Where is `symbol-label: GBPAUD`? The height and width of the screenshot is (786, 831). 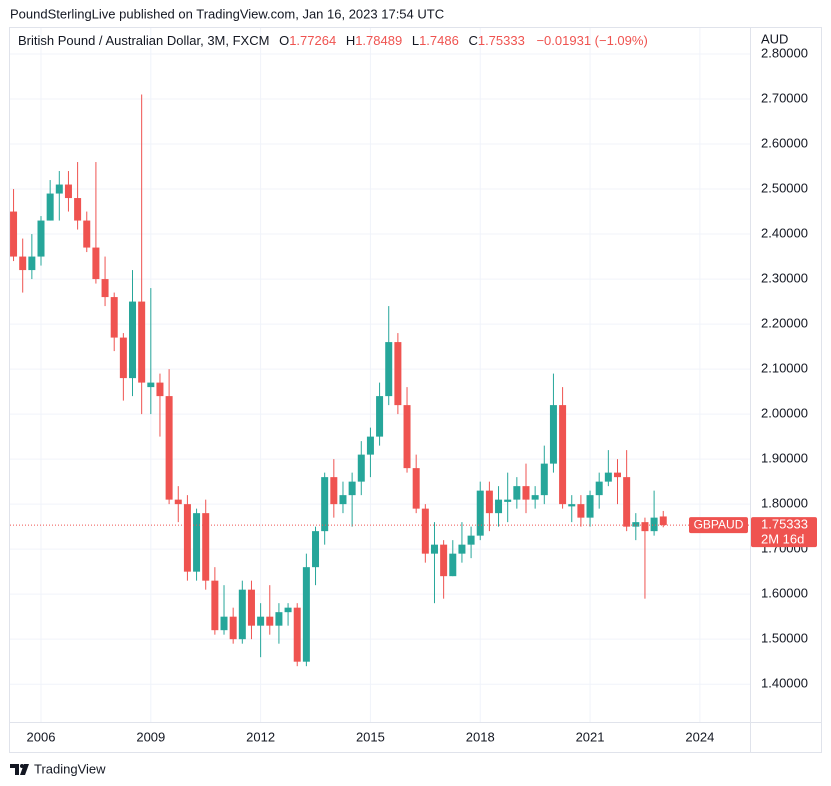
symbol-label: GBPAUD is located at coordinates (719, 524).